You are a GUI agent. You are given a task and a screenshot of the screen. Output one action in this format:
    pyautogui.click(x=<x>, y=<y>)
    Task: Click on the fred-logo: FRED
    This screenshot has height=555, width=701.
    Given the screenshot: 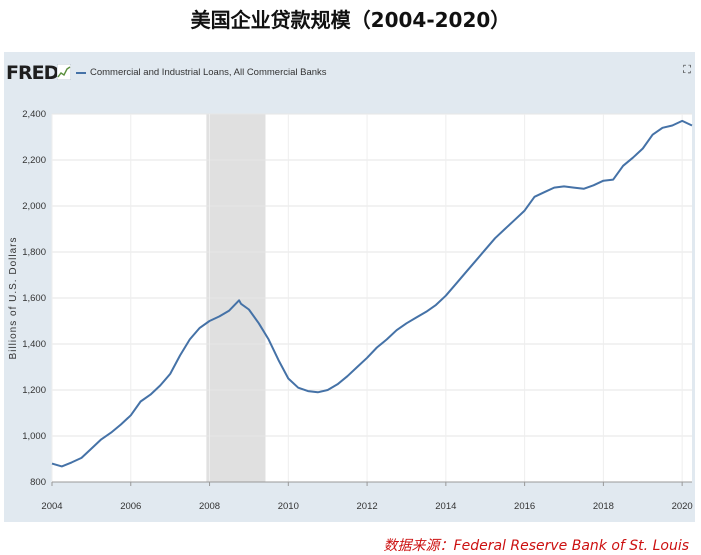 What is the action you would take?
    pyautogui.click(x=32, y=73)
    